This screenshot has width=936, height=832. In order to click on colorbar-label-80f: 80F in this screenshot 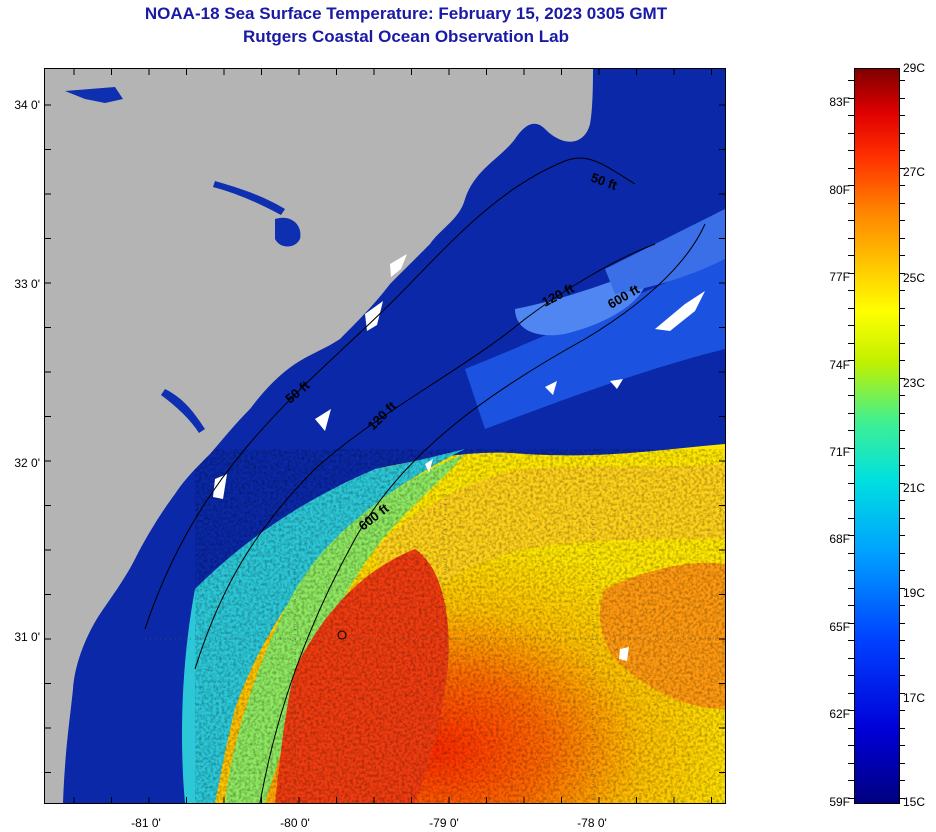, I will do `click(839, 190)`.